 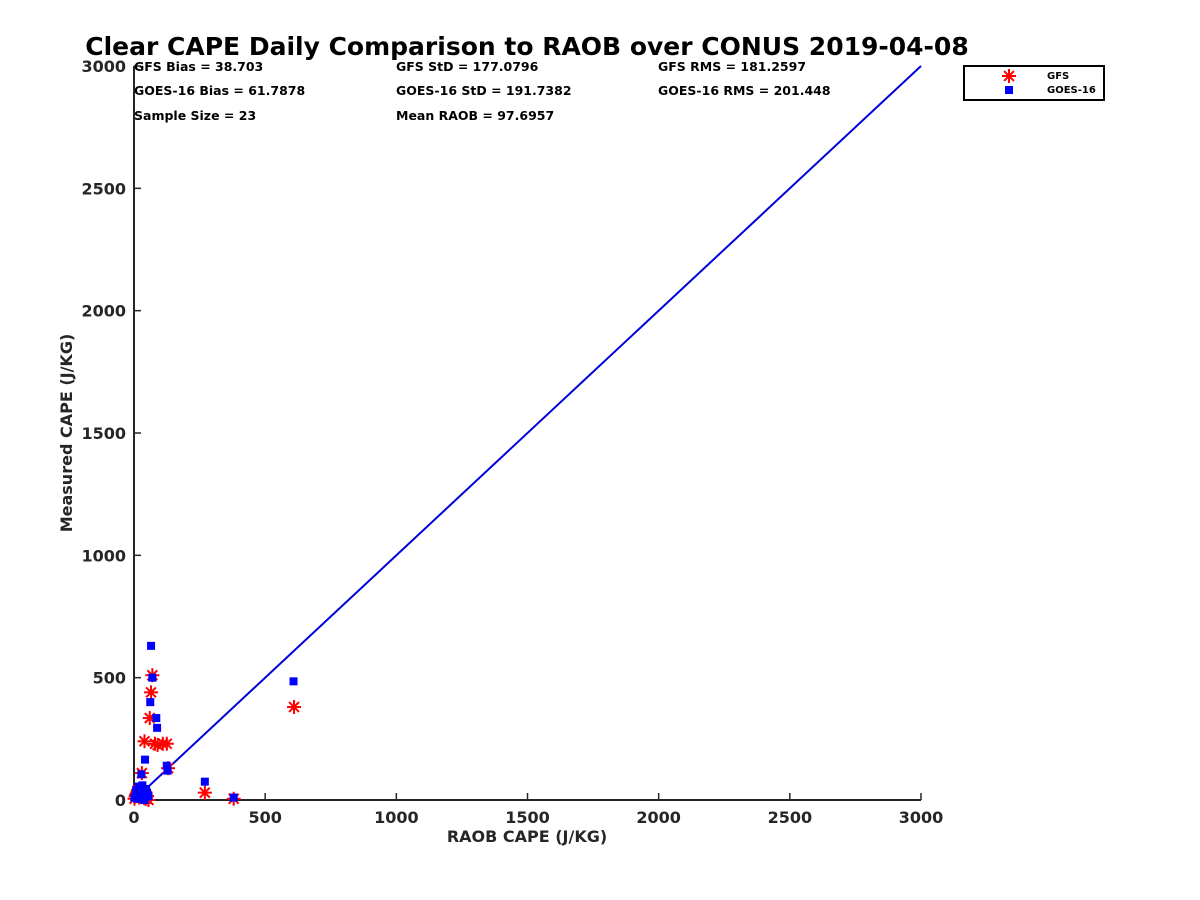 I want to click on stat-text: GOES-16 RMS = 201.448, so click(x=744, y=90).